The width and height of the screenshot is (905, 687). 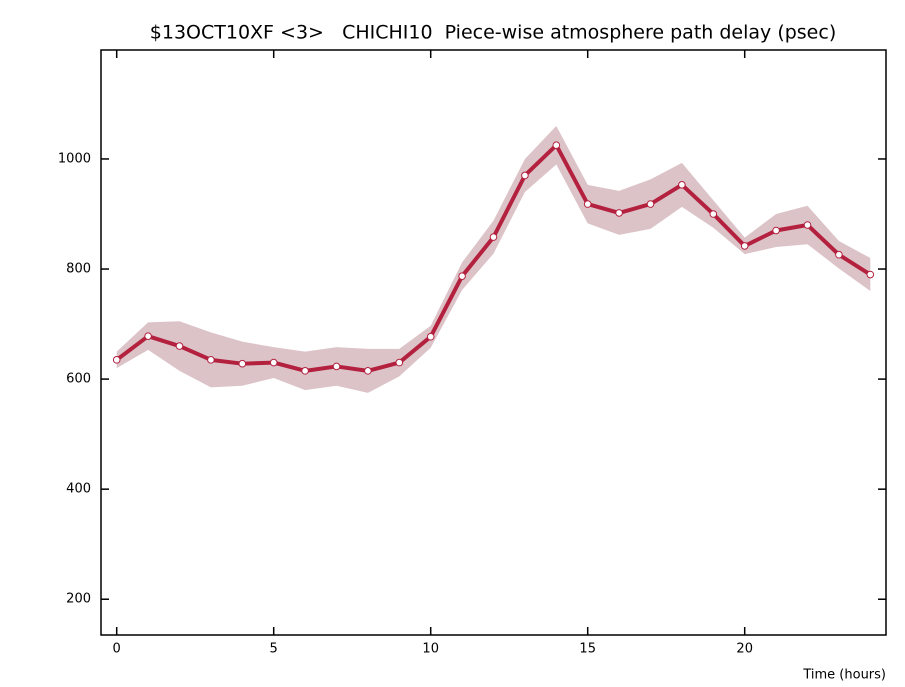 What do you see at coordinates (78, 379) in the screenshot?
I see `y-tick-label: 600` at bounding box center [78, 379].